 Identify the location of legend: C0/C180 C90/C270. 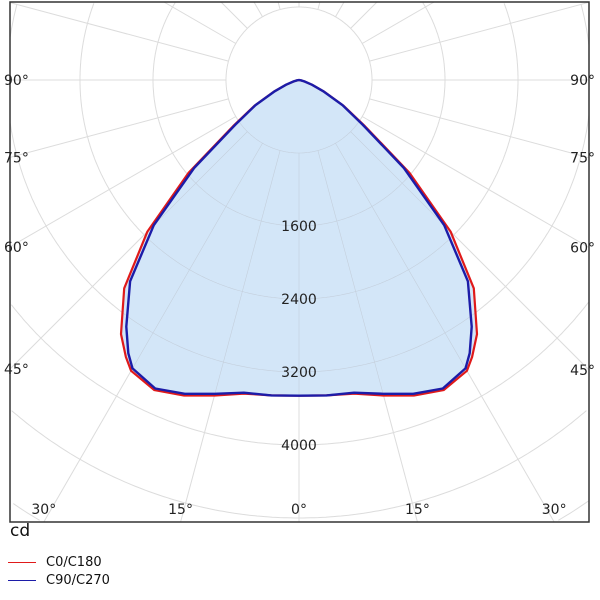
(59, 571).